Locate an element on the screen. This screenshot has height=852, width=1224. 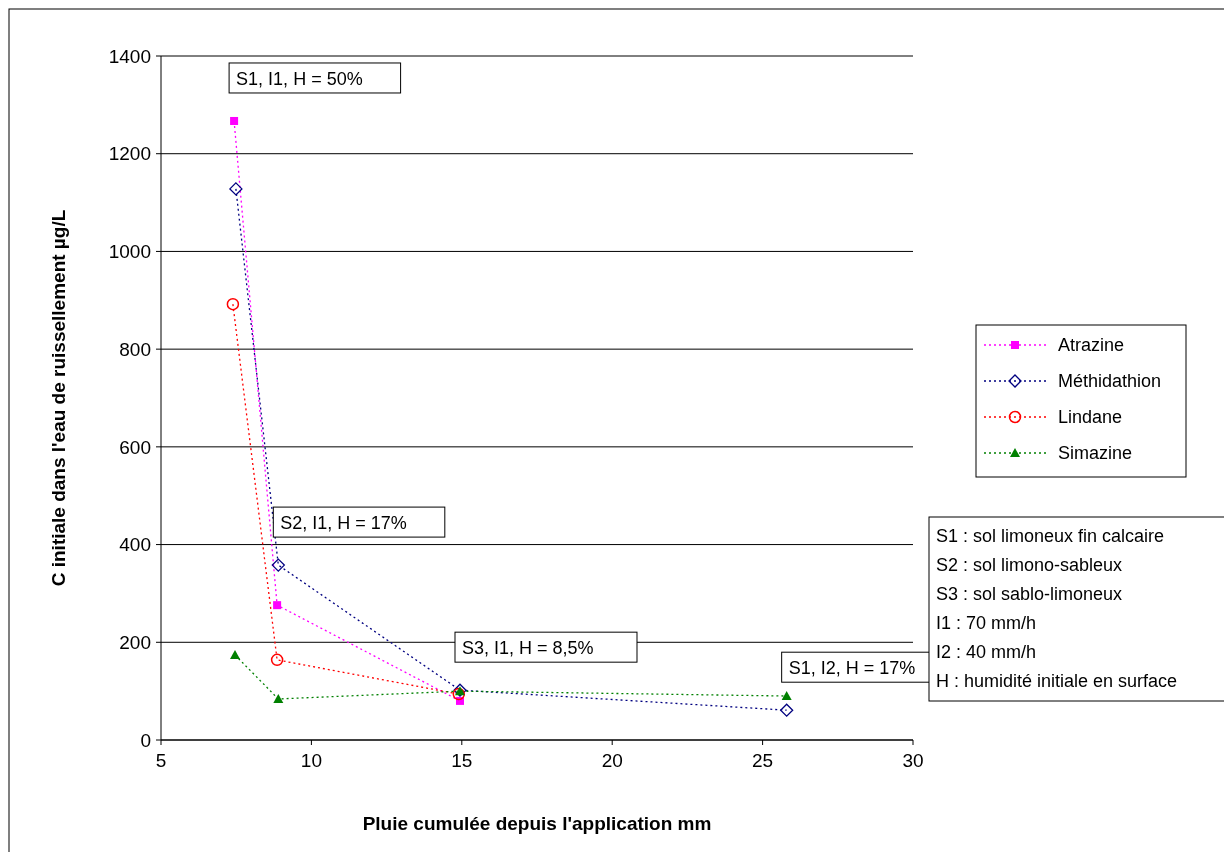
y-axis-title: C initiale dans l'eau de ruissellement µg/L is located at coordinates (58, 398).